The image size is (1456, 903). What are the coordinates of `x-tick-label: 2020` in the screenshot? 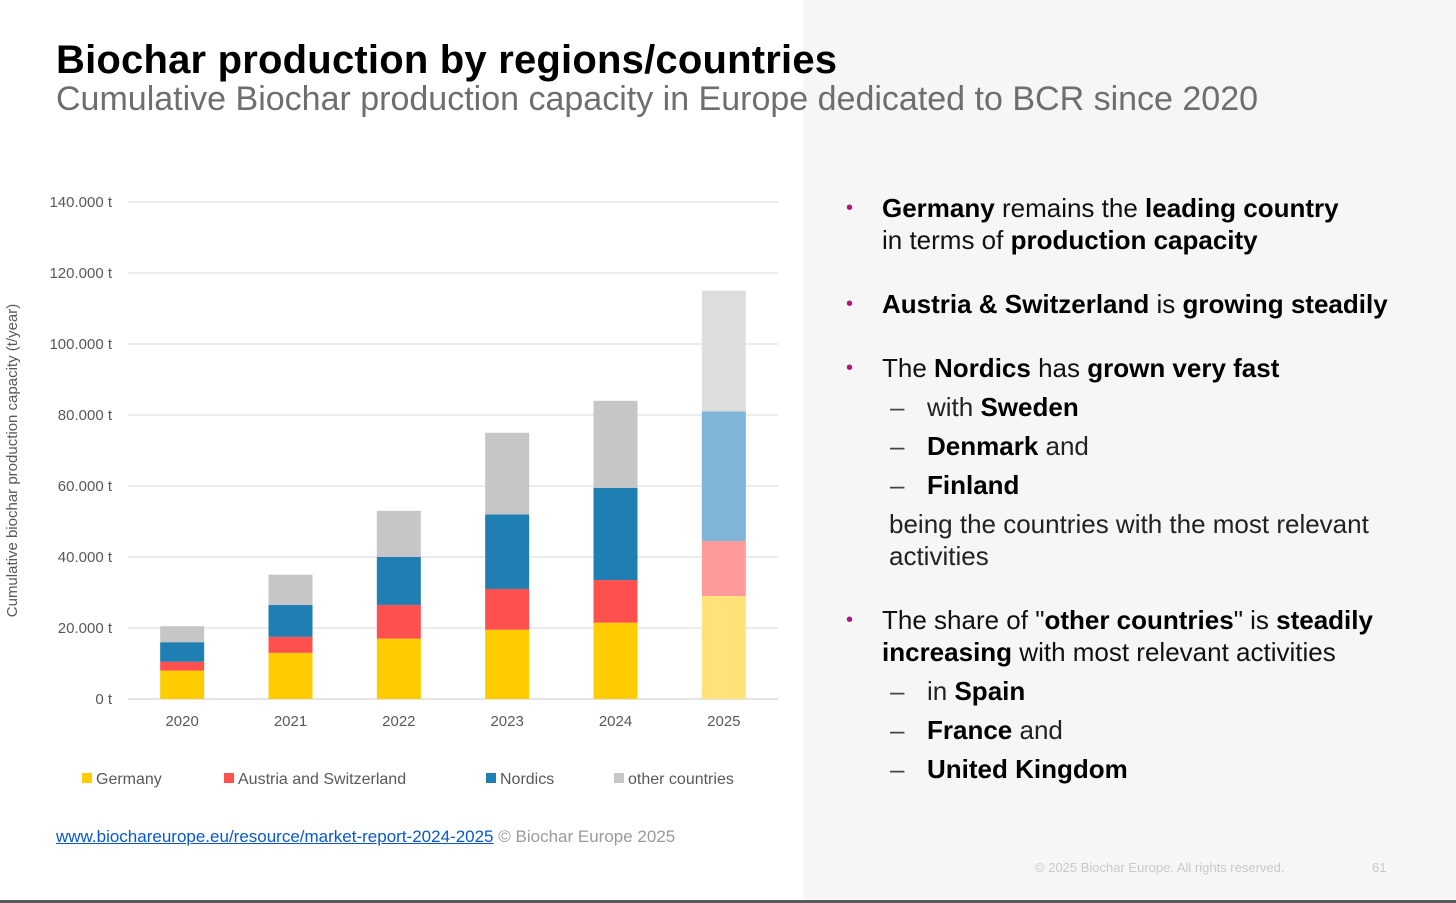 It's located at (181, 721).